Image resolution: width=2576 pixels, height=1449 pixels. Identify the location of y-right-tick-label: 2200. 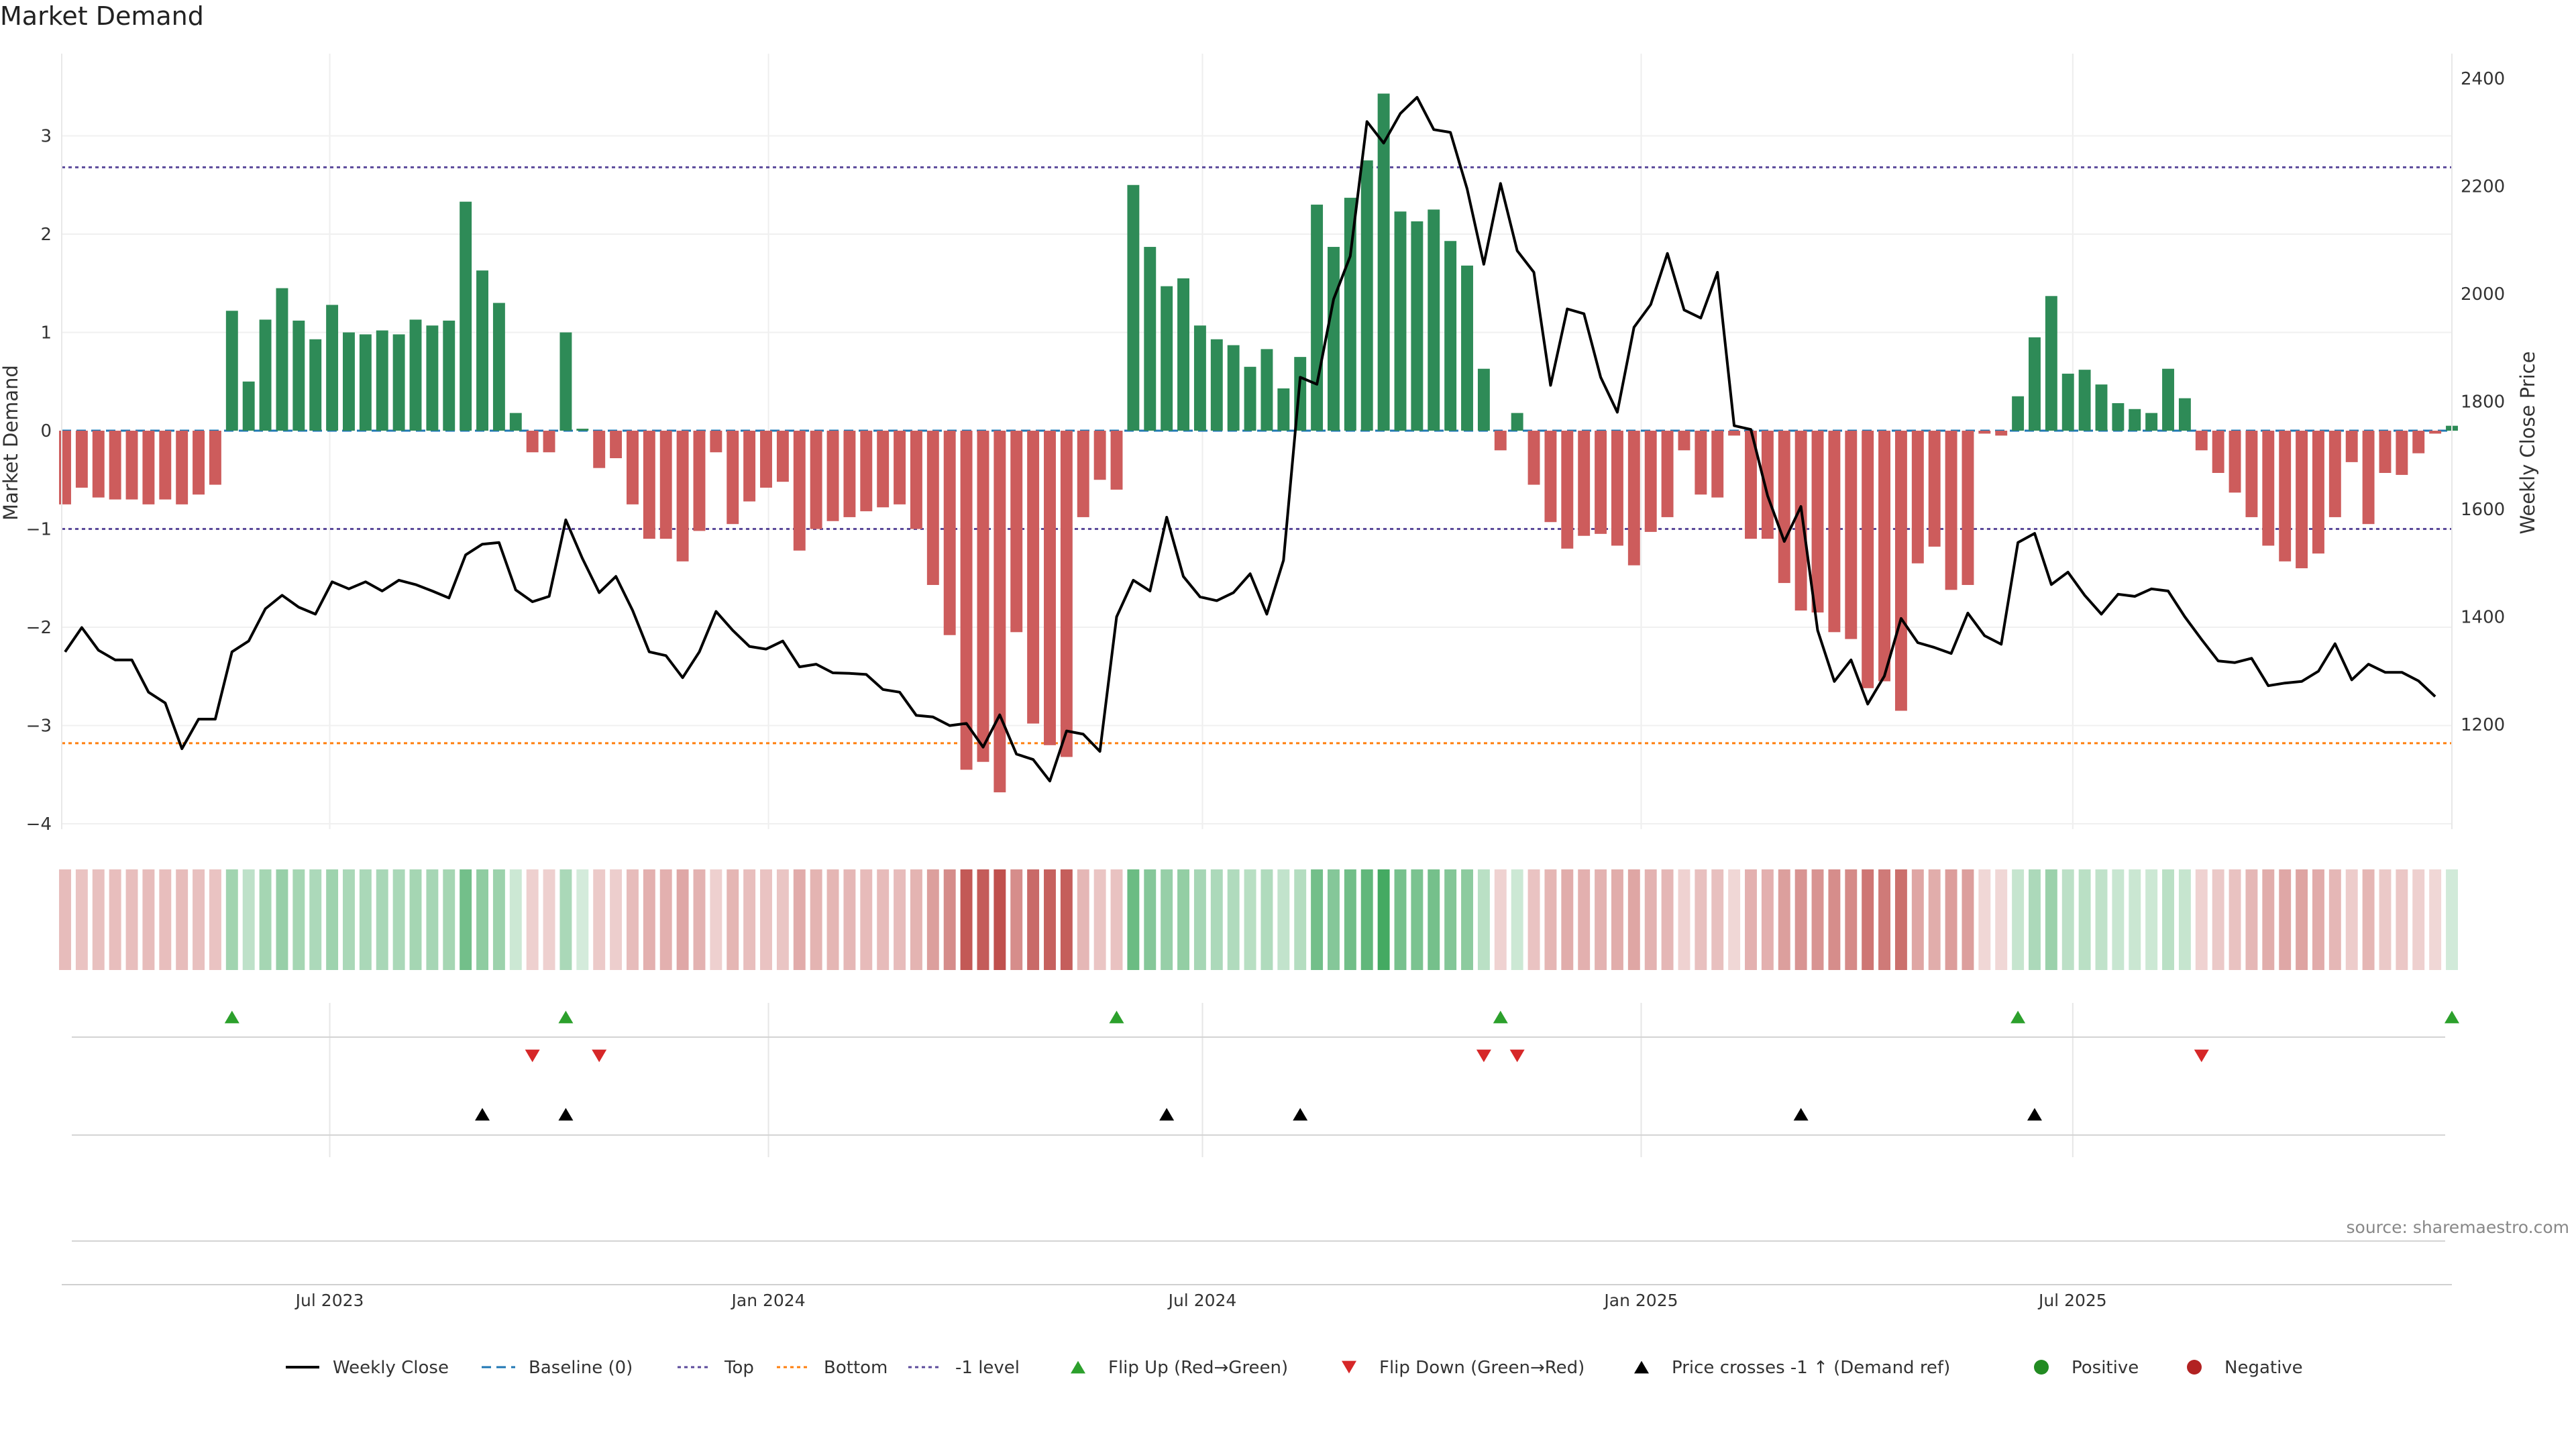
(2483, 187).